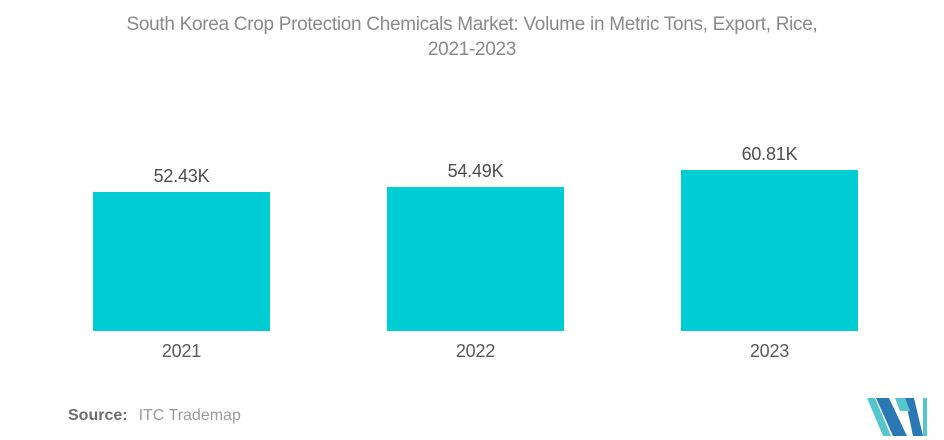 This screenshot has height=440, width=944. I want to click on bar-value-label: 60.81K, so click(769, 154).